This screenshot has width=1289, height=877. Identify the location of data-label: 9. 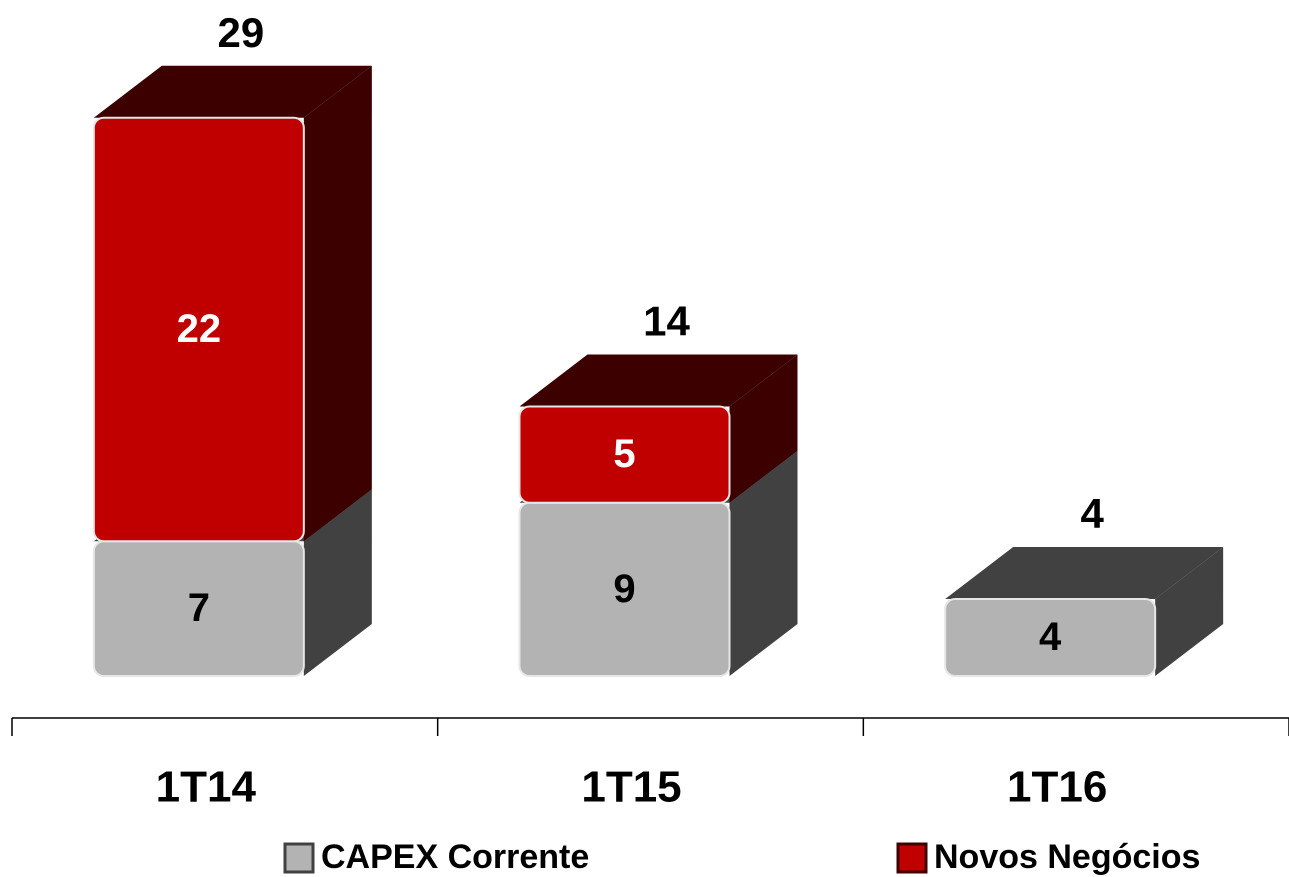
(624, 589).